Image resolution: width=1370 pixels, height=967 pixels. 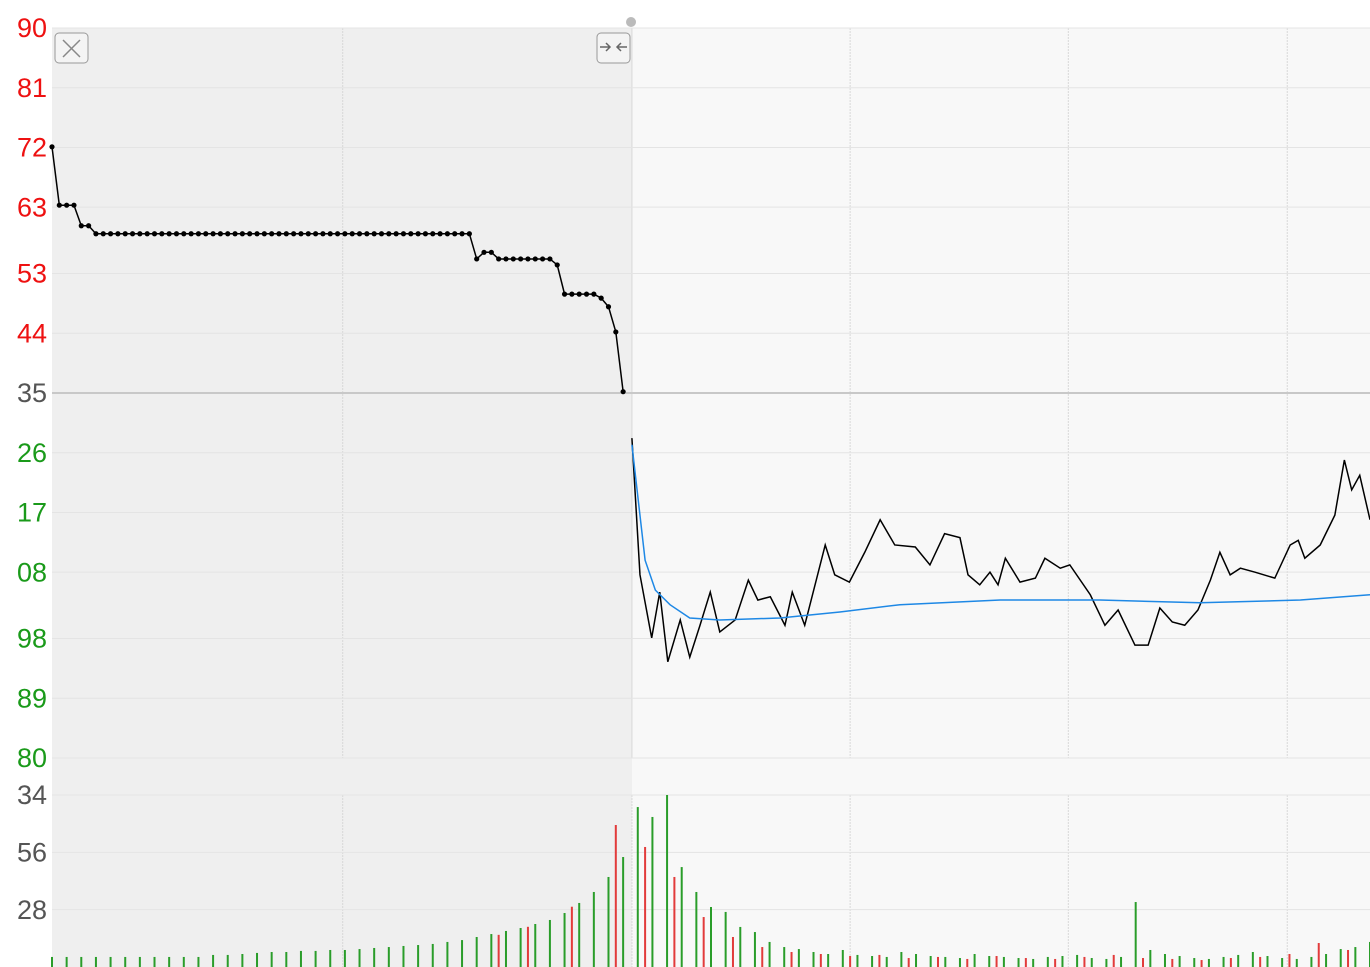 What do you see at coordinates (32, 148) in the screenshot?
I see `y-tick-label: 72` at bounding box center [32, 148].